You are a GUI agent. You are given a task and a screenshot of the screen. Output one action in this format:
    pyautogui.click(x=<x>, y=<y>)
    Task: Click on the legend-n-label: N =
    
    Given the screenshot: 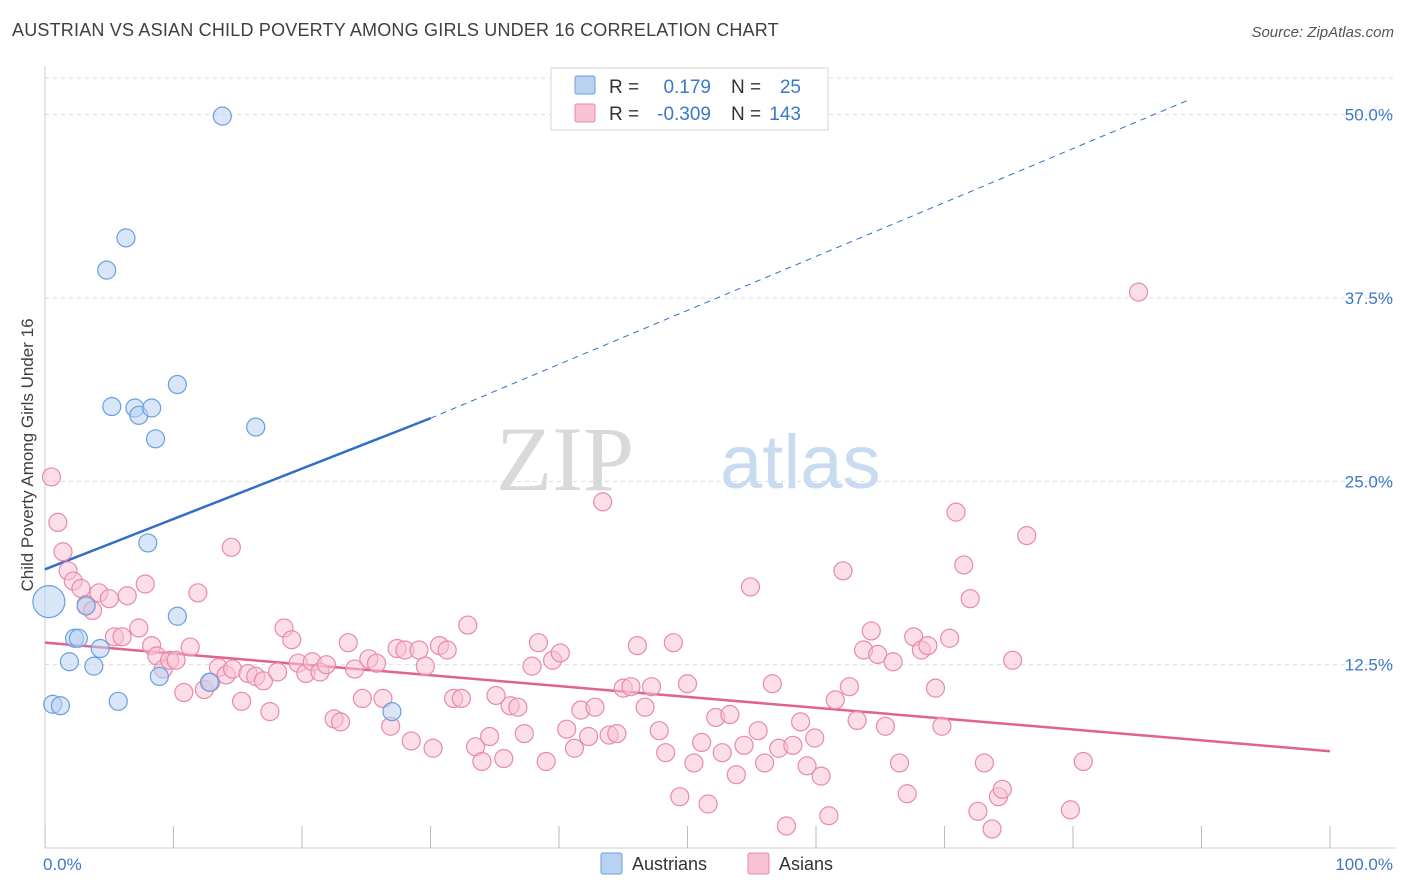 What is the action you would take?
    pyautogui.click(x=746, y=114)
    